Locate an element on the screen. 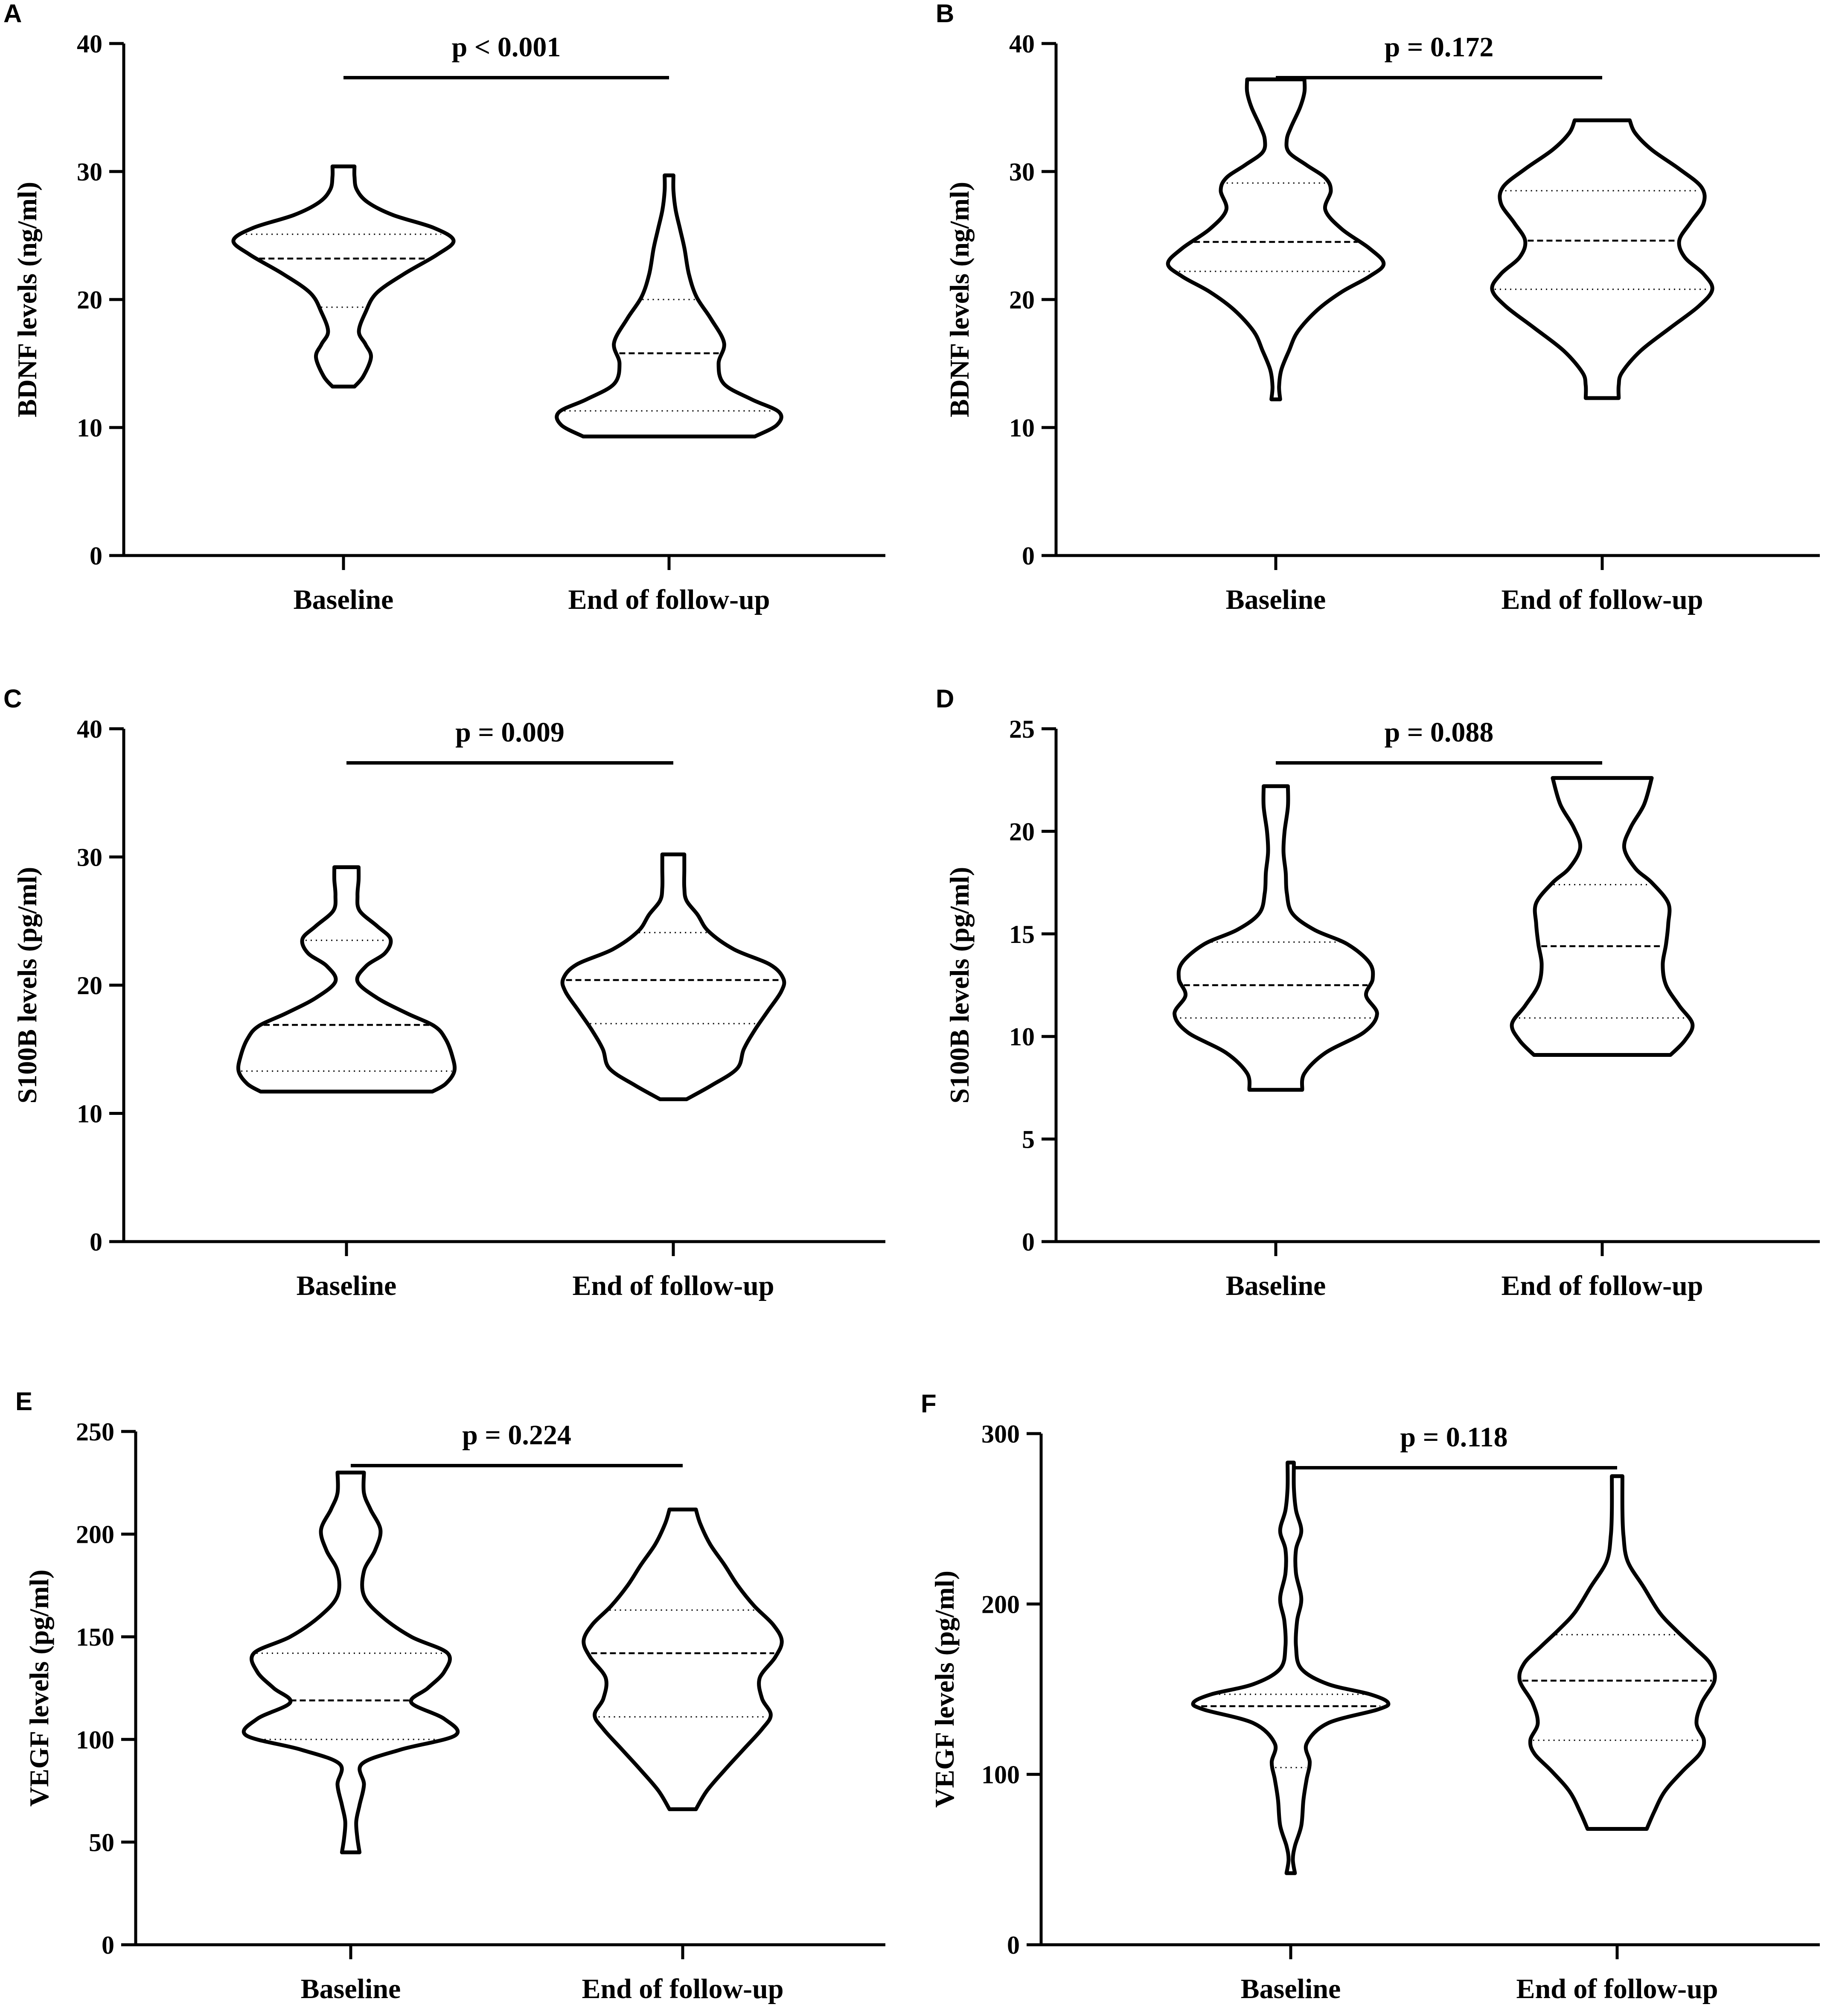 This screenshot has width=1842, height=2016. p-value-label: p = 0.009 is located at coordinates (510, 732).